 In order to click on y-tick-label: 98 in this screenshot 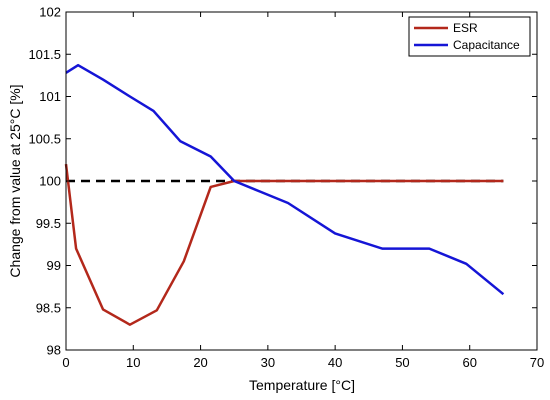, I will do `click(54, 350)`.